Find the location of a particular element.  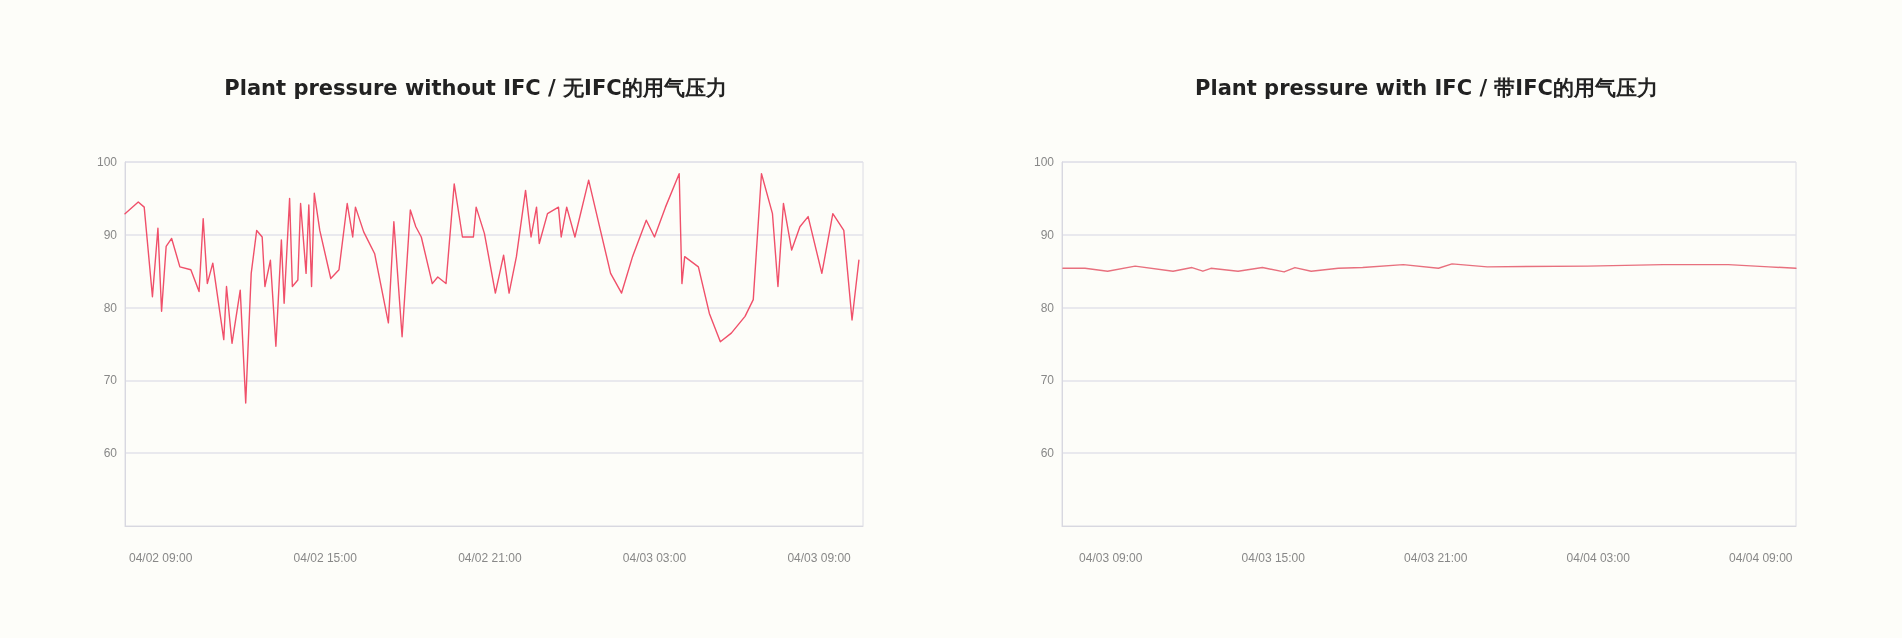

x-tick-label: 04/03 15:00 is located at coordinates (1273, 558).